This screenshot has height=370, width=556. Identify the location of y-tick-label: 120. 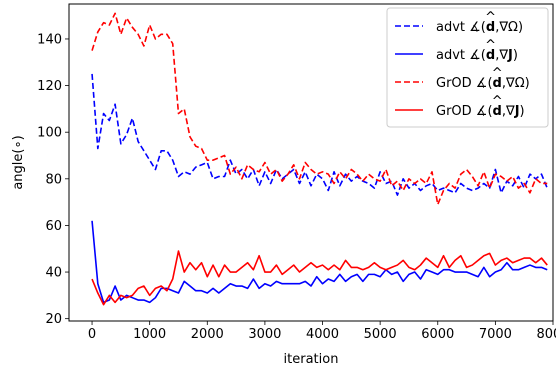
(49, 86).